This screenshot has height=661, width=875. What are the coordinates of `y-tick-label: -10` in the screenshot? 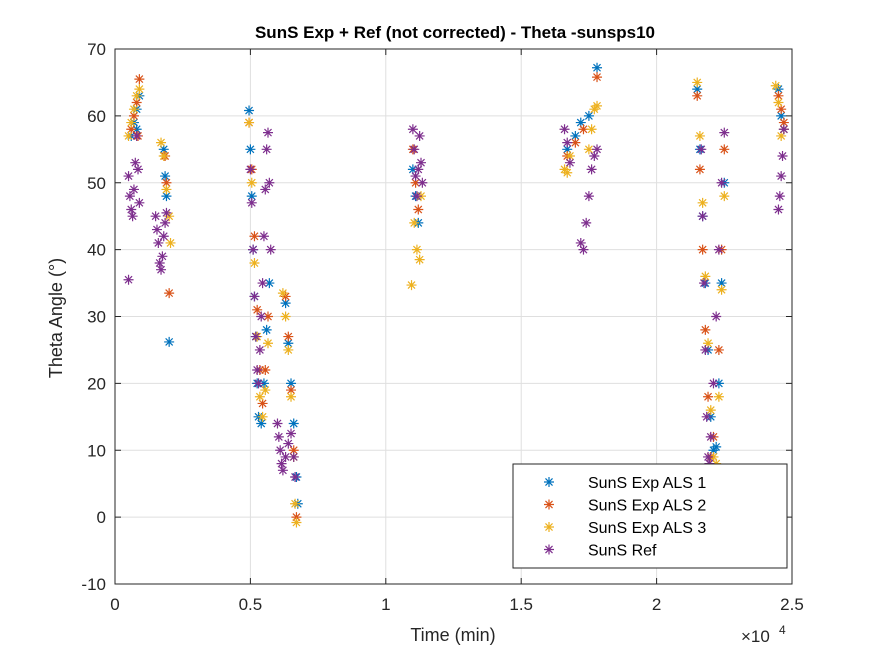 It's located at (93, 584).